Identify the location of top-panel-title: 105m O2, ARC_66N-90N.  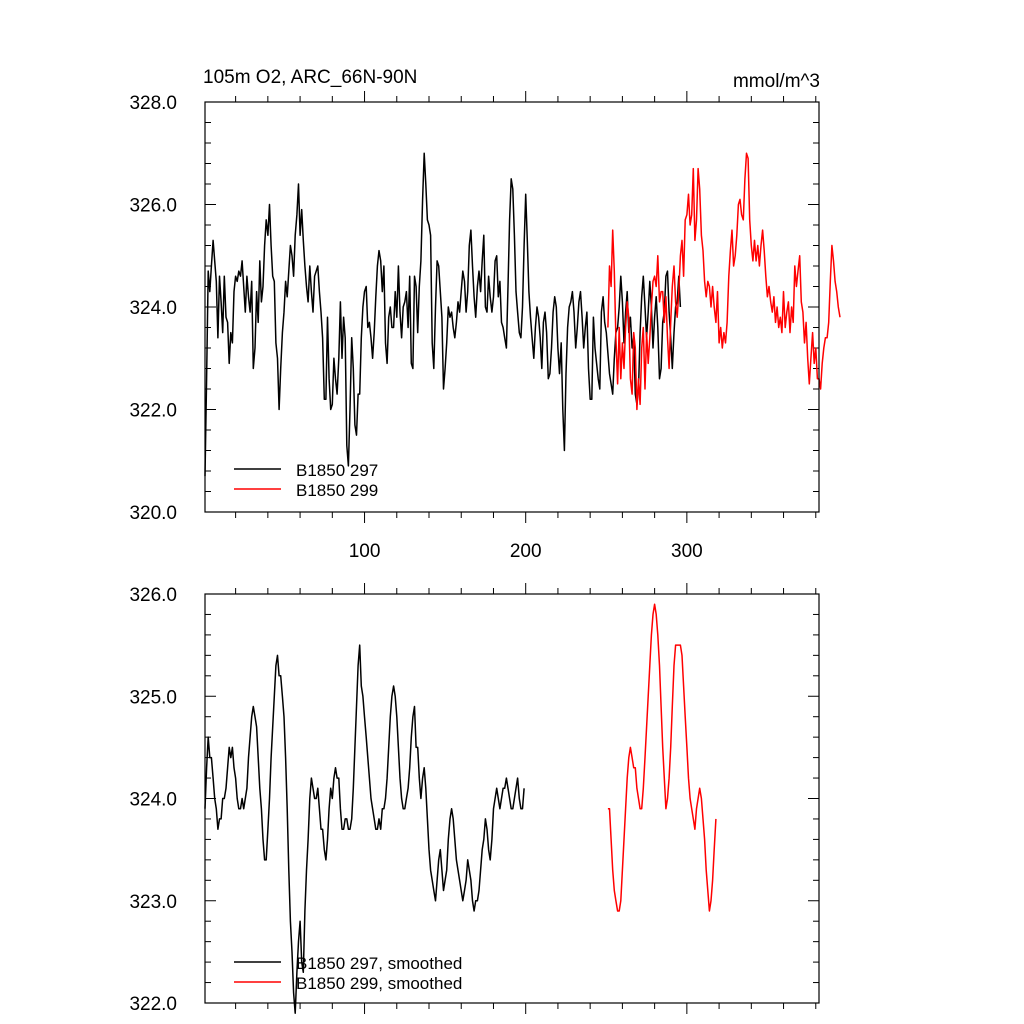
(310, 77).